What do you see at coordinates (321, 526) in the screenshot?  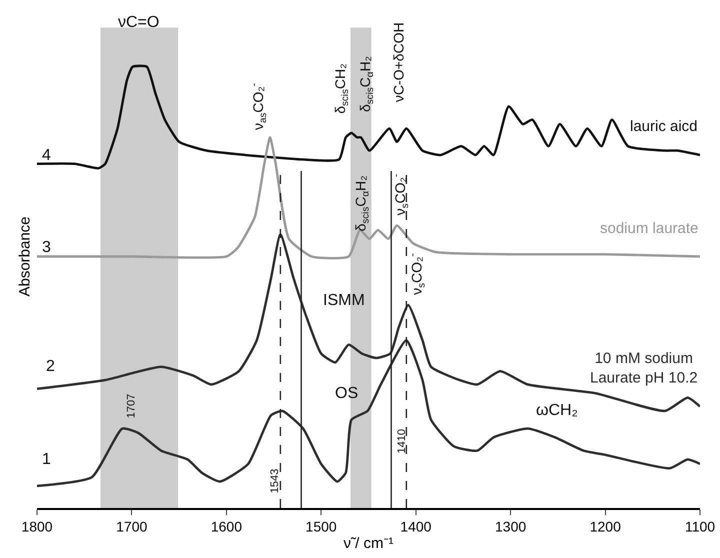 I see `x-tick-label: 1500` at bounding box center [321, 526].